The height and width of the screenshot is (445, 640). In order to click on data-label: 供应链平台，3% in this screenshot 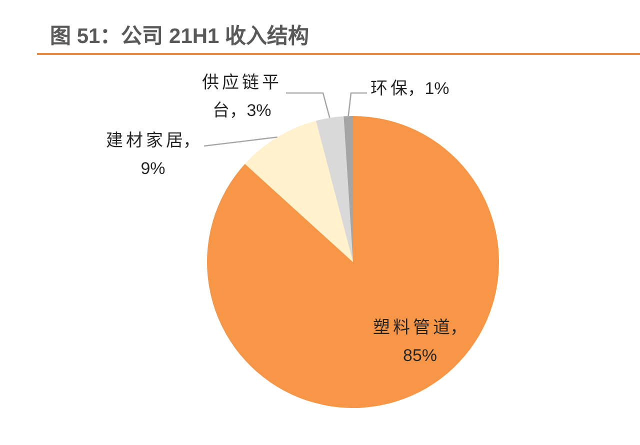, I will do `click(242, 96)`.